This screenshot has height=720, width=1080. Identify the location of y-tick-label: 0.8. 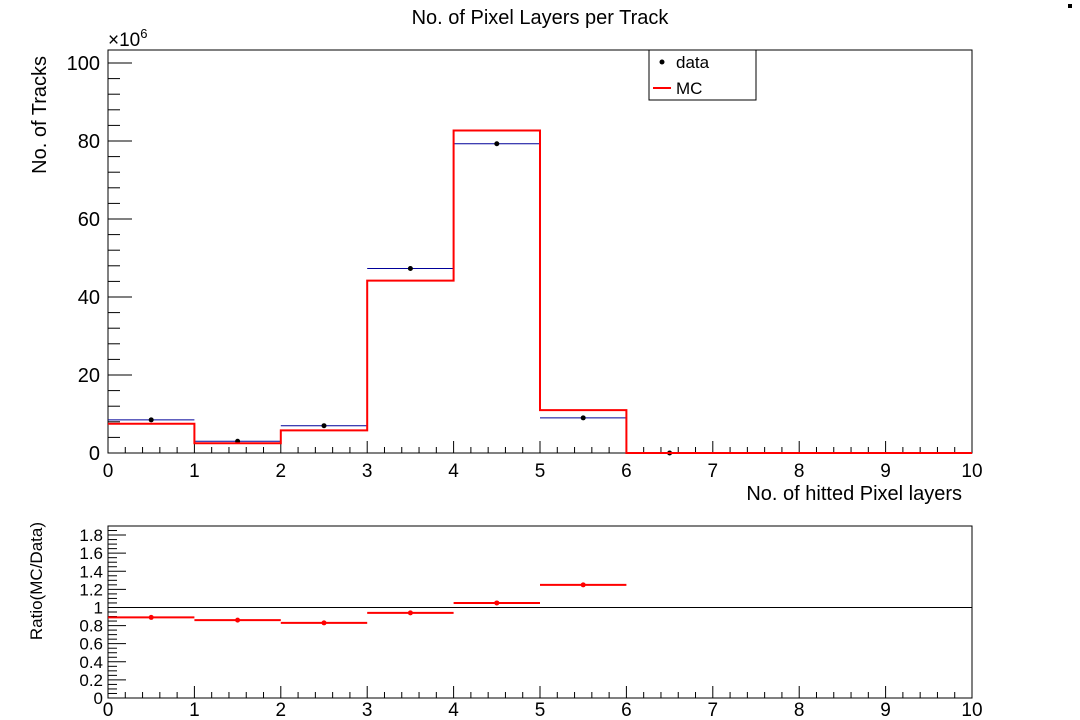
(91, 626).